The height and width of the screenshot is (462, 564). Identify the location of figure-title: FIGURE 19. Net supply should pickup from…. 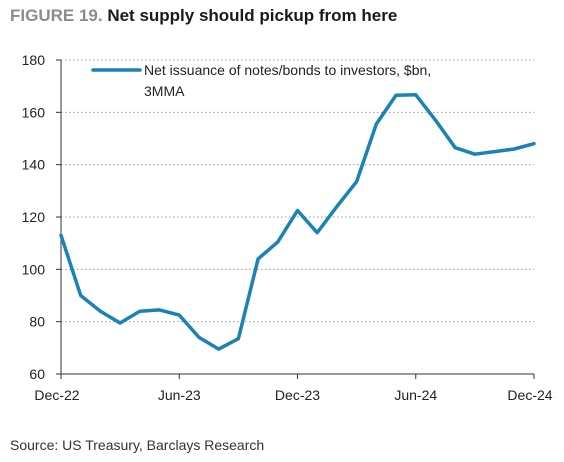
(203, 16).